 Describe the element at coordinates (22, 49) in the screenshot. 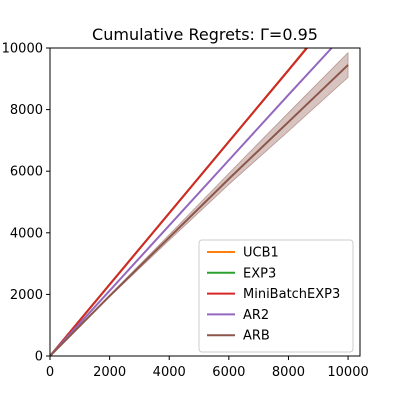

I see `y-tick-label: 10000` at that location.